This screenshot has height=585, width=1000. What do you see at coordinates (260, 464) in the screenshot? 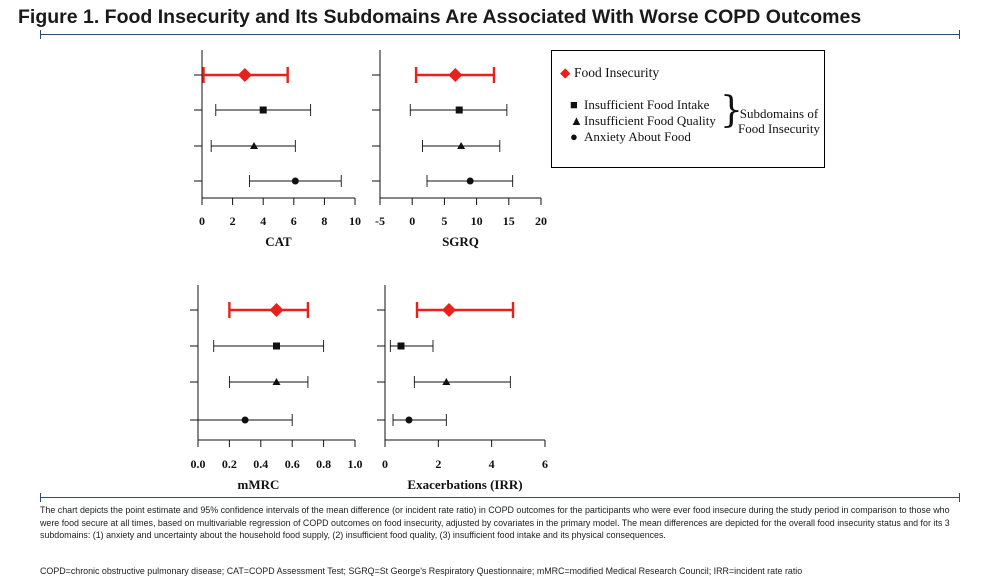
I see `x-tick-label: 0.4` at bounding box center [260, 464].